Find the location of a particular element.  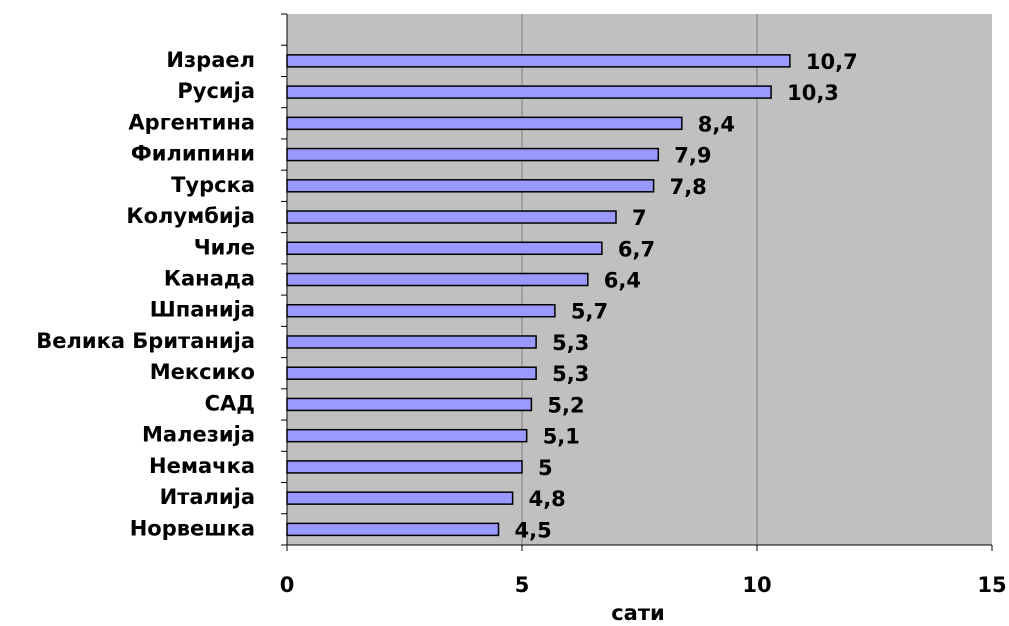

value-label: 10,3 is located at coordinates (813, 93).